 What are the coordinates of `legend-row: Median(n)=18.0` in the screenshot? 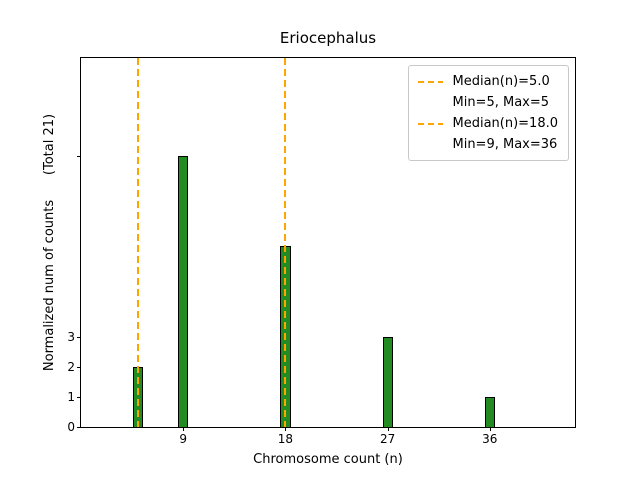 It's located at (488, 123).